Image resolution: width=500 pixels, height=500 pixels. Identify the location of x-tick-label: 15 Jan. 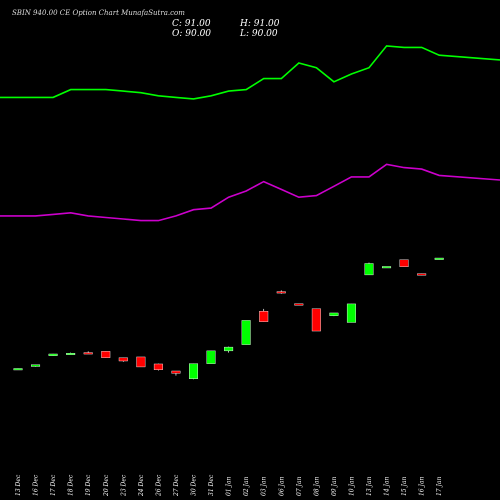
(404, 486).